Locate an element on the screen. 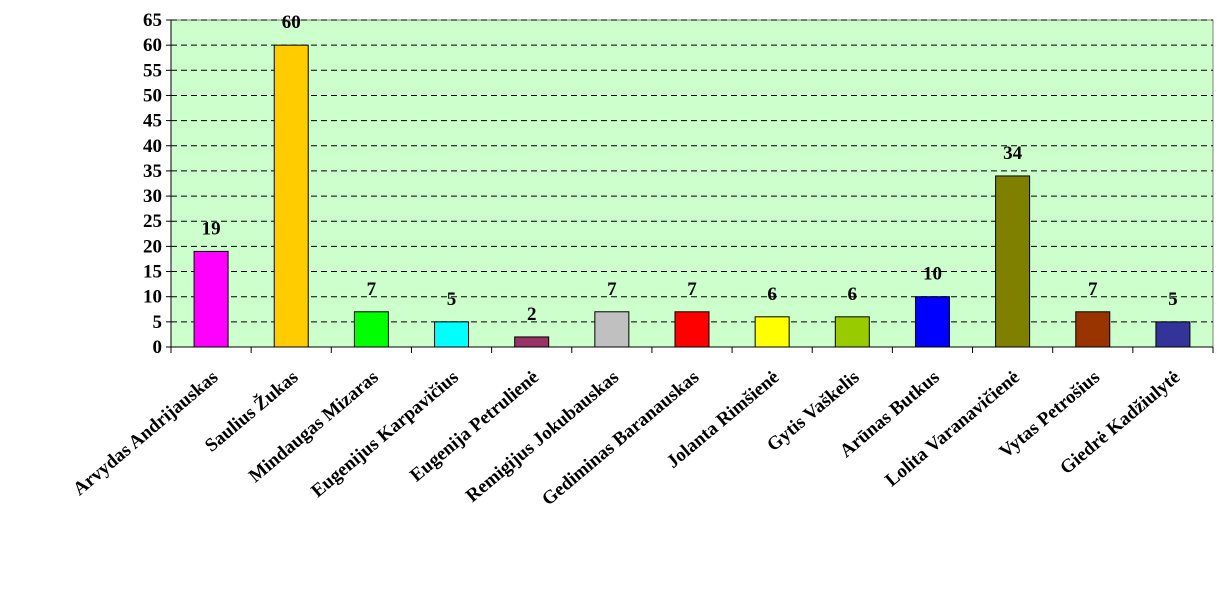  y-tick-label: 25 is located at coordinates (152, 221).